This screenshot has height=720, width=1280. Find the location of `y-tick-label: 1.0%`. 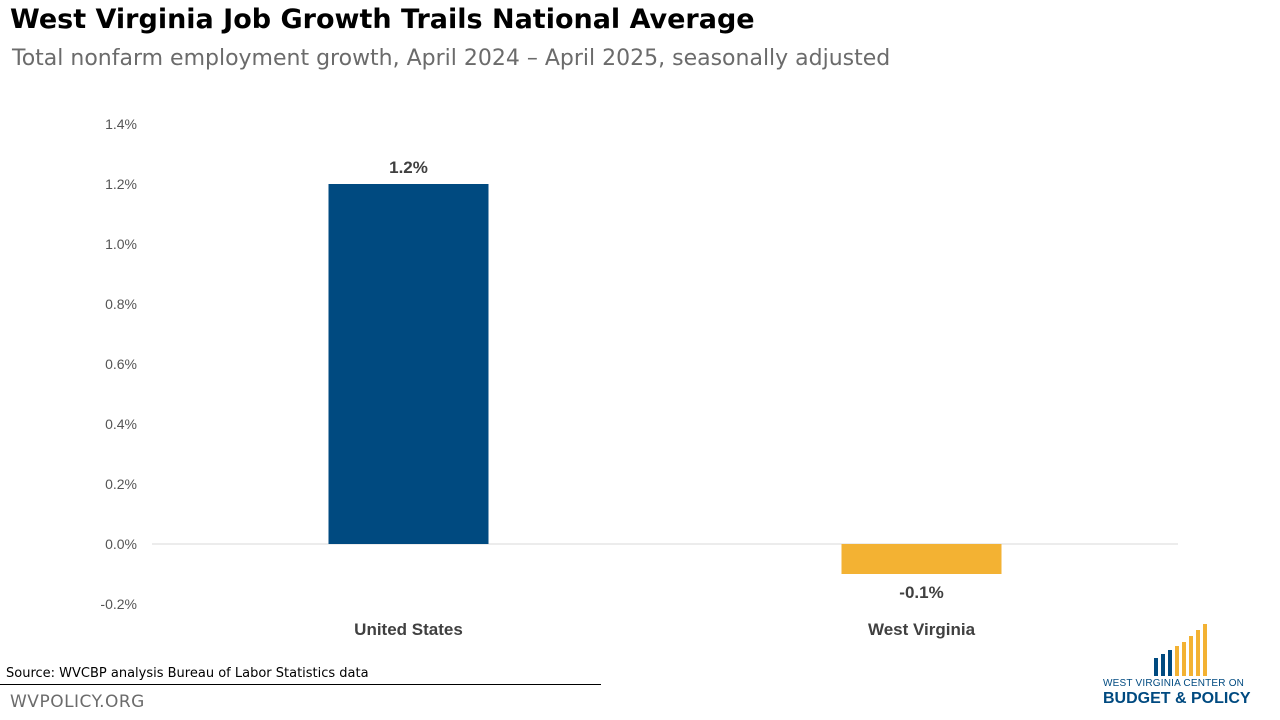

y-tick-label: 1.0% is located at coordinates (121, 244).